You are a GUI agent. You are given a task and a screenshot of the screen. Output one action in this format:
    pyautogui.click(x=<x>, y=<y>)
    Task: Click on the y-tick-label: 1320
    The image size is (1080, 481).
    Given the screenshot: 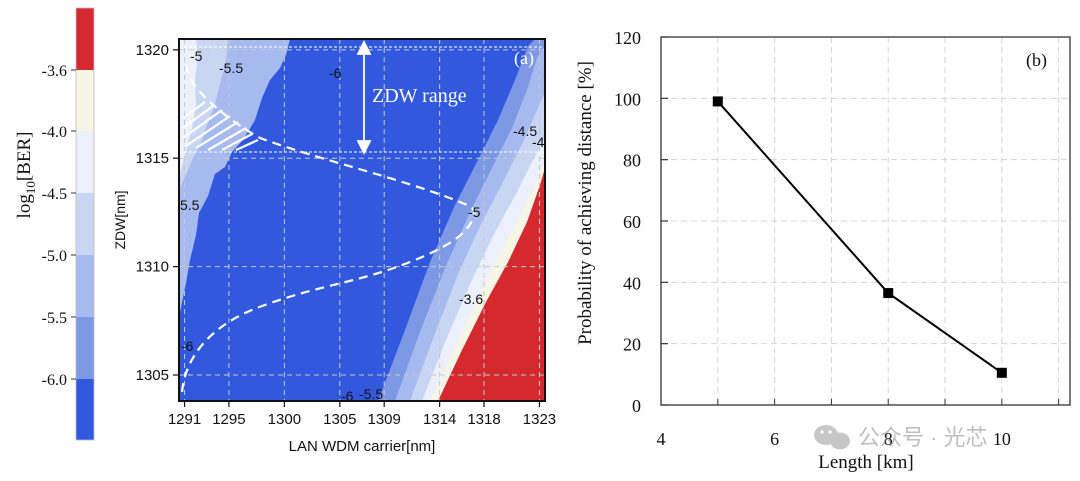 What is the action you would take?
    pyautogui.click(x=152, y=50)
    